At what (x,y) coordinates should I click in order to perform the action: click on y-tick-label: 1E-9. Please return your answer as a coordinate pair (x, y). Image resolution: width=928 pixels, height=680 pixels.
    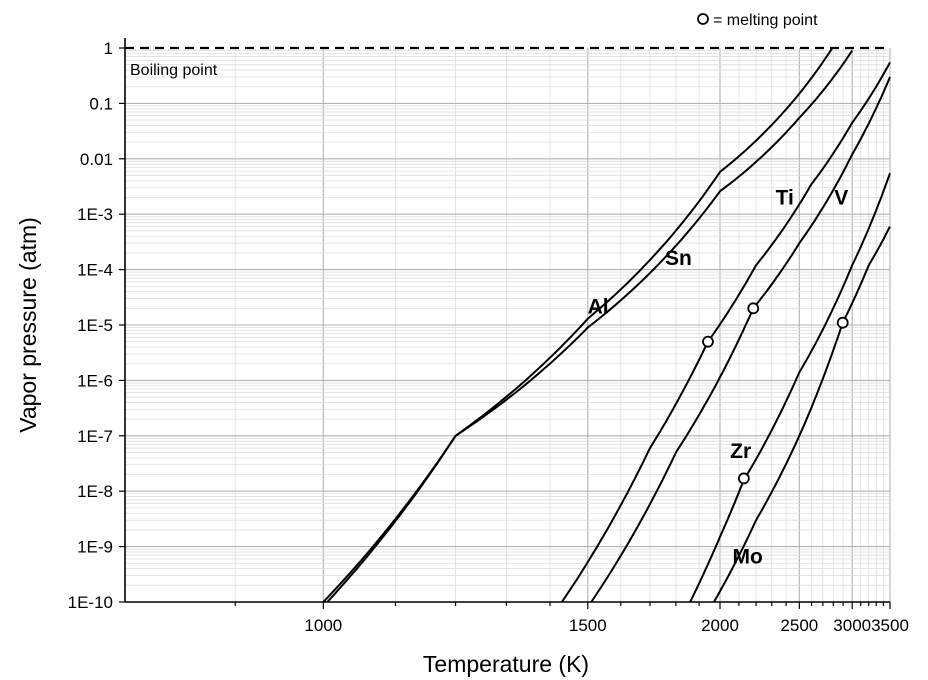
    Looking at the image, I should click on (95, 547).